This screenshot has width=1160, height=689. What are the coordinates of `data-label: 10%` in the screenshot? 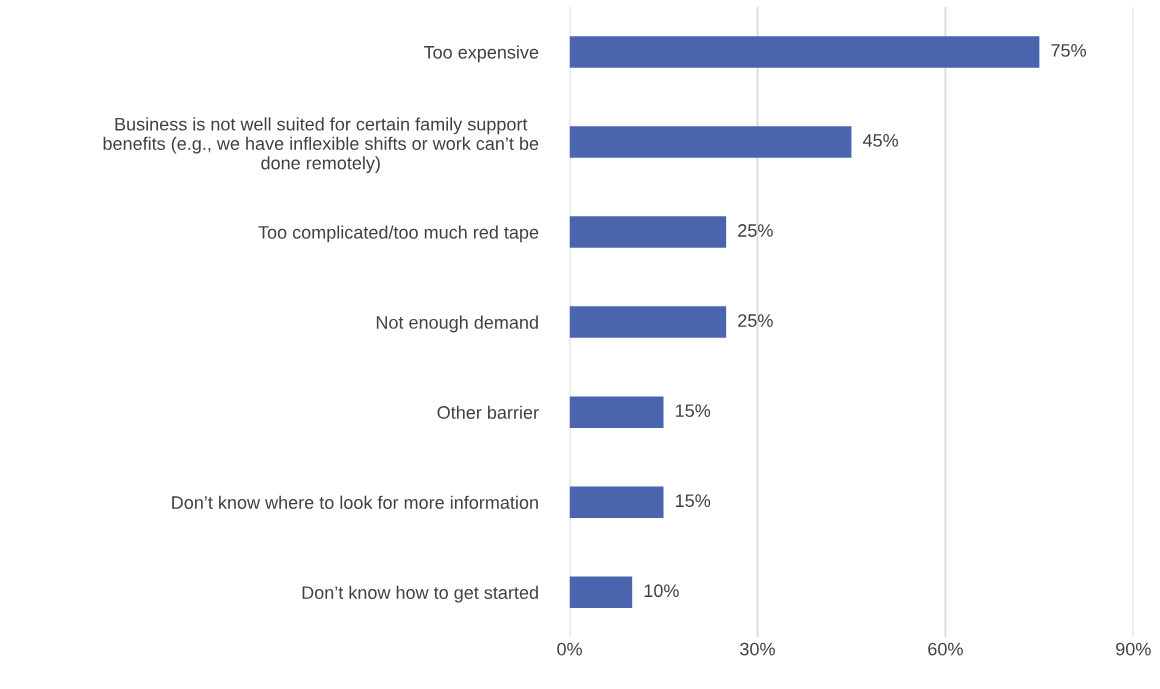 It's located at (661, 591).